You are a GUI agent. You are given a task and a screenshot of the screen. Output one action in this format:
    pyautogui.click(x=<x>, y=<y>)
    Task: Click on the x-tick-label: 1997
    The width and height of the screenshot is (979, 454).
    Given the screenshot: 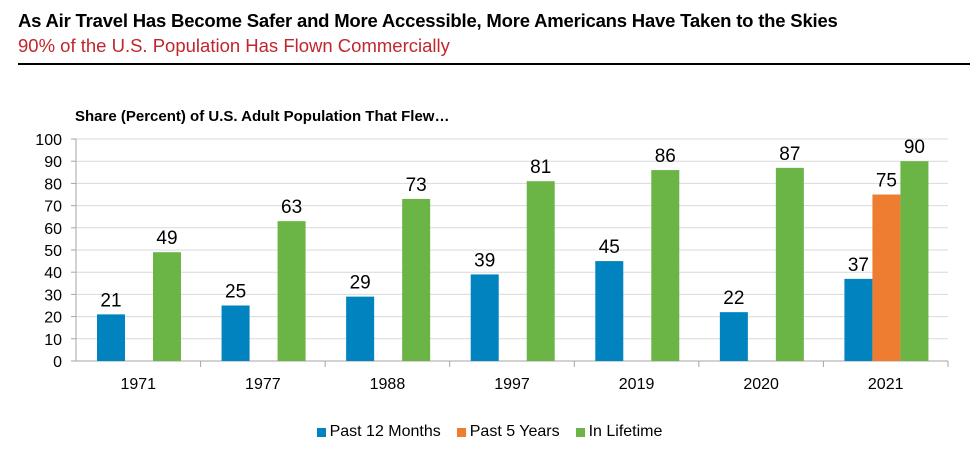 What is the action you would take?
    pyautogui.click(x=512, y=384)
    